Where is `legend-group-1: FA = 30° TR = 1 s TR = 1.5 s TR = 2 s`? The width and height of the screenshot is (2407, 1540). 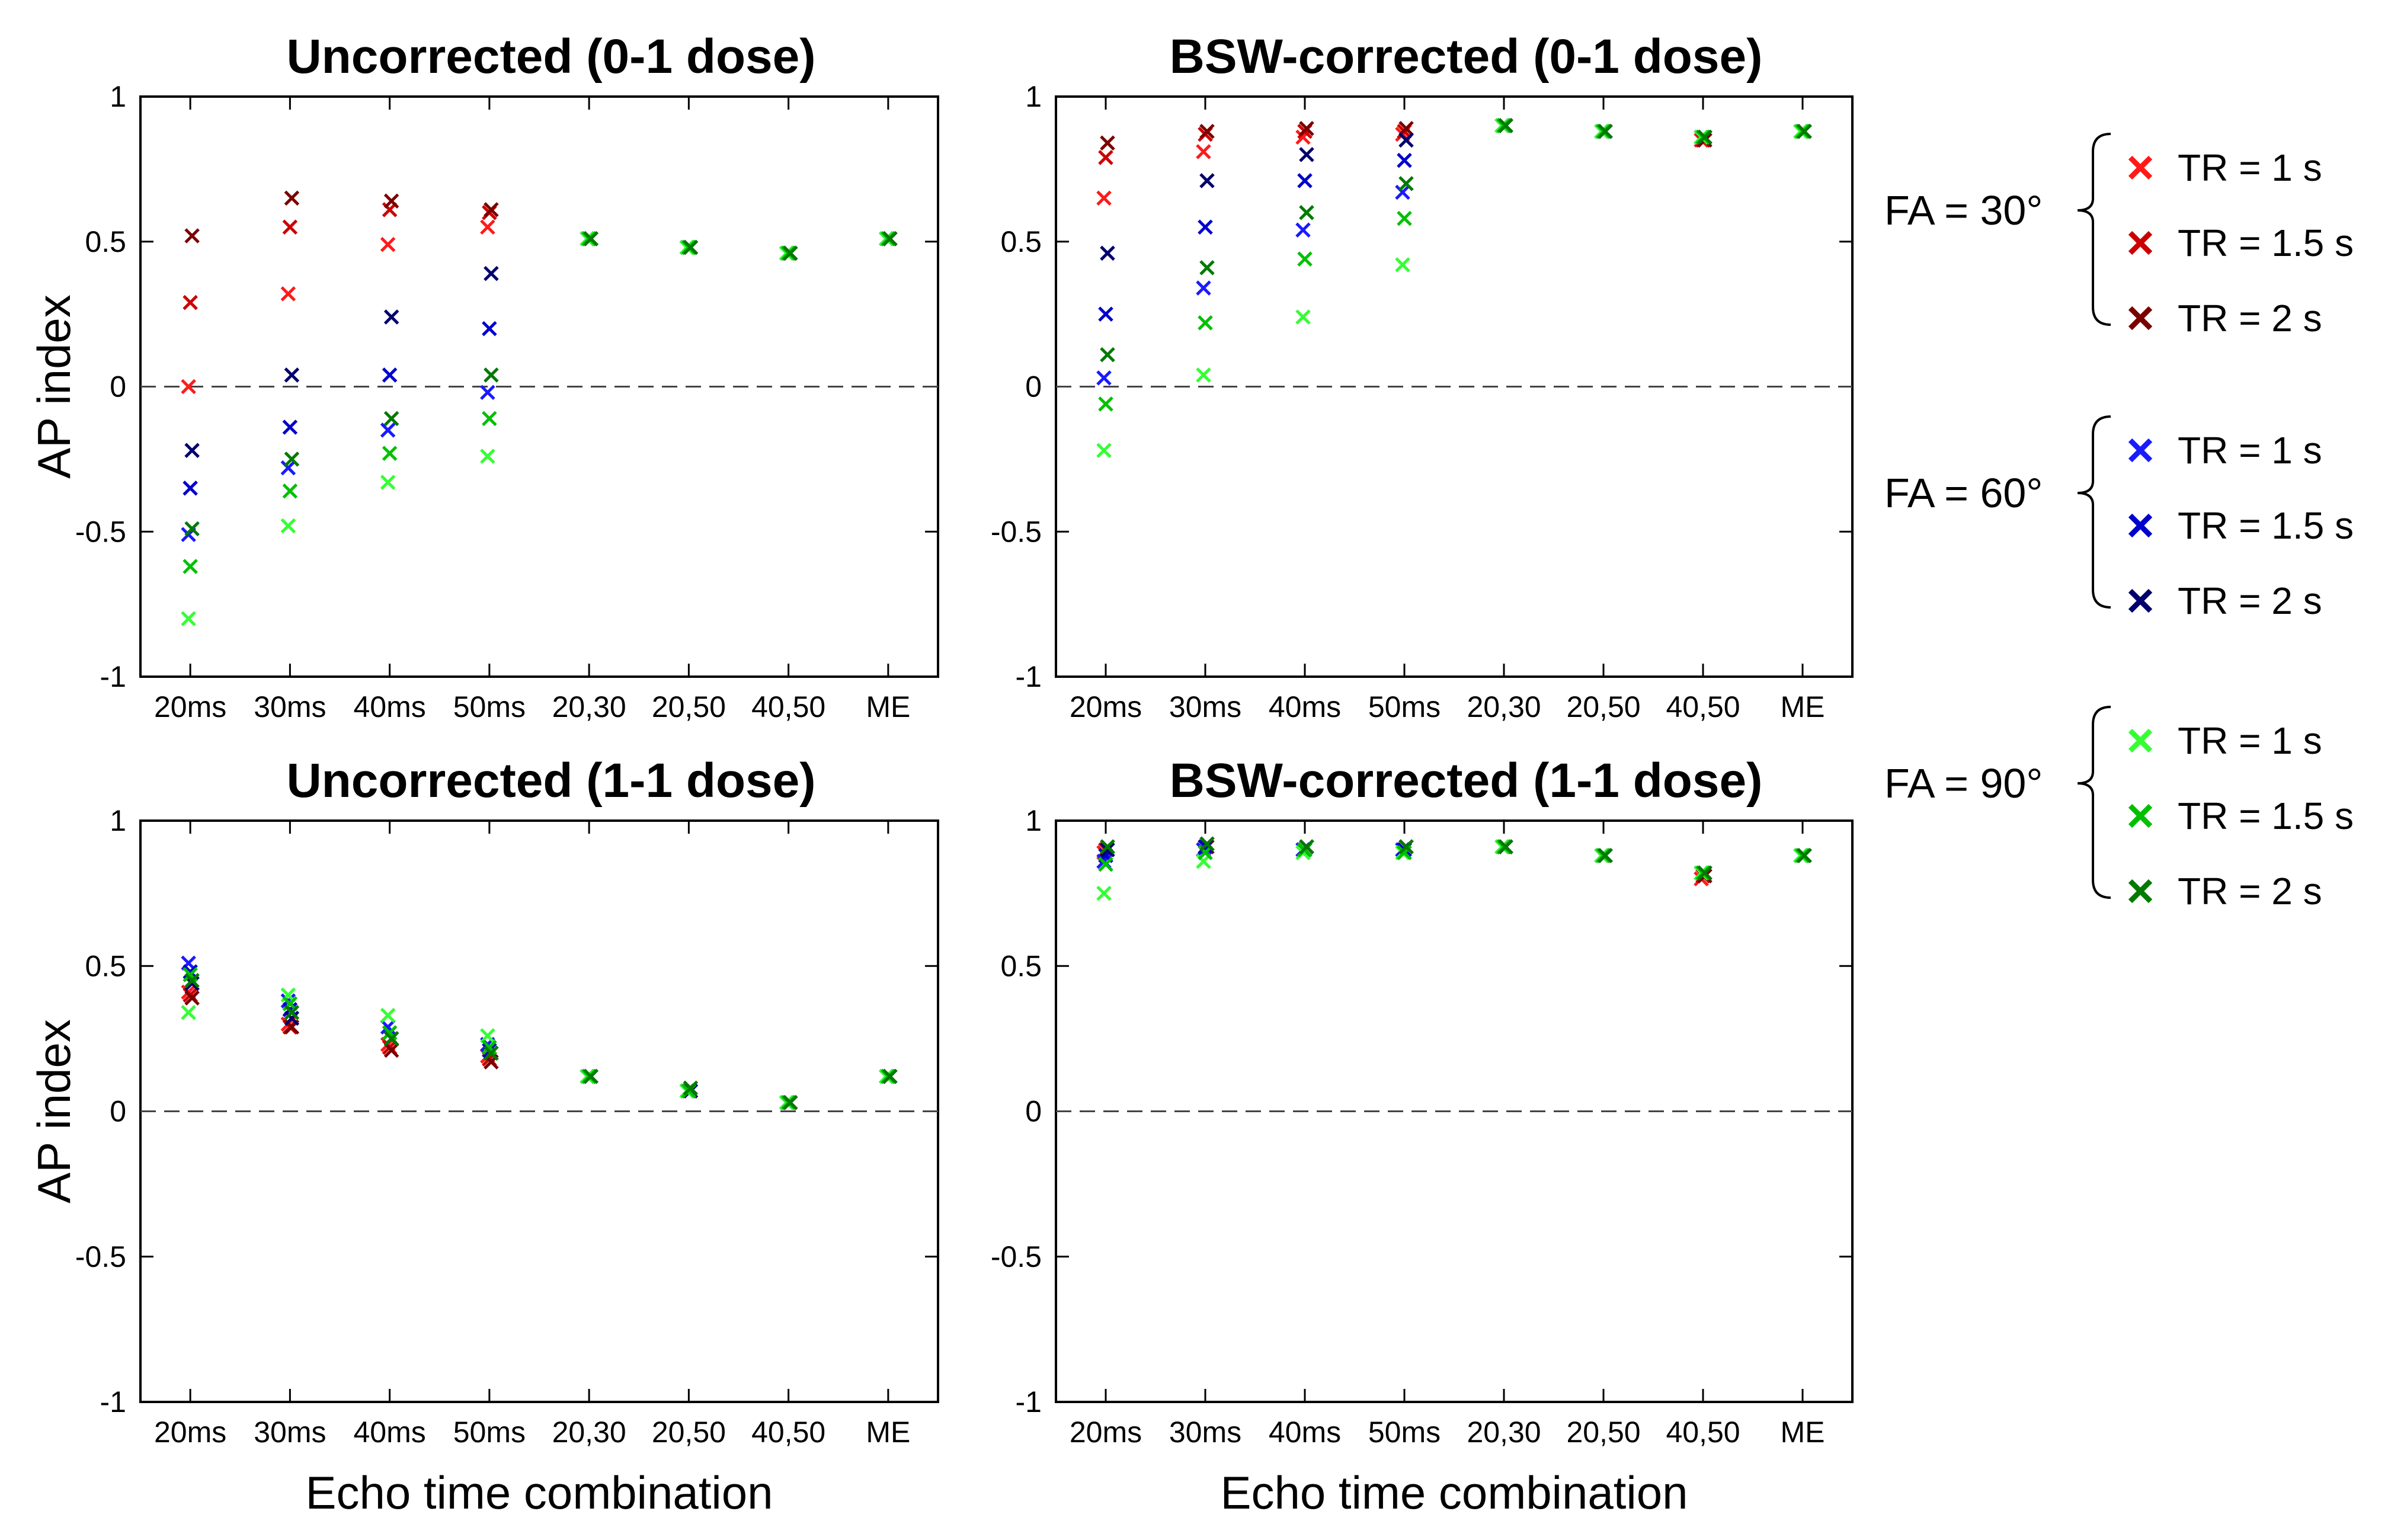
legend-group-1: FA = 30° TR = 1 s TR = 1.5 s TR = 2 s is located at coordinates (2119, 236).